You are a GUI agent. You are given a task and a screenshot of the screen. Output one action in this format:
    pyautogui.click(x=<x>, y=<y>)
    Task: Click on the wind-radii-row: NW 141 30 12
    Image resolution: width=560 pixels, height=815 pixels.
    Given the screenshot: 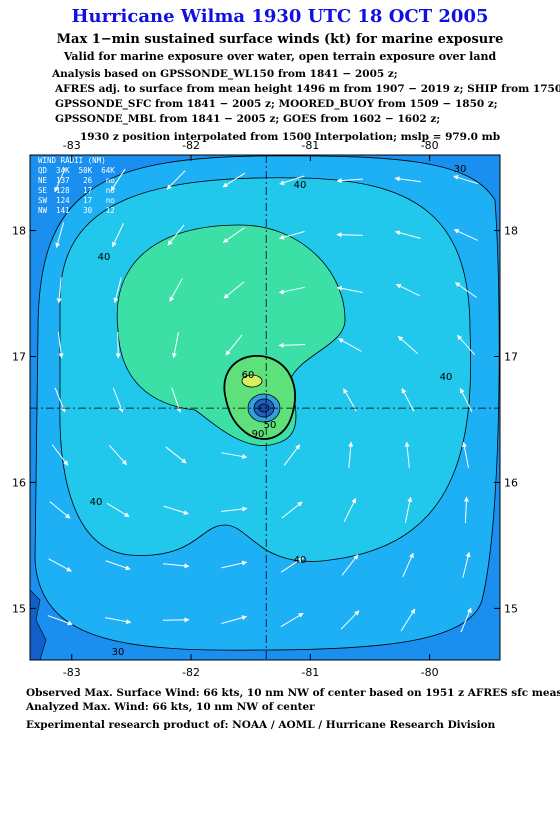 What is the action you would take?
    pyautogui.click(x=76, y=210)
    